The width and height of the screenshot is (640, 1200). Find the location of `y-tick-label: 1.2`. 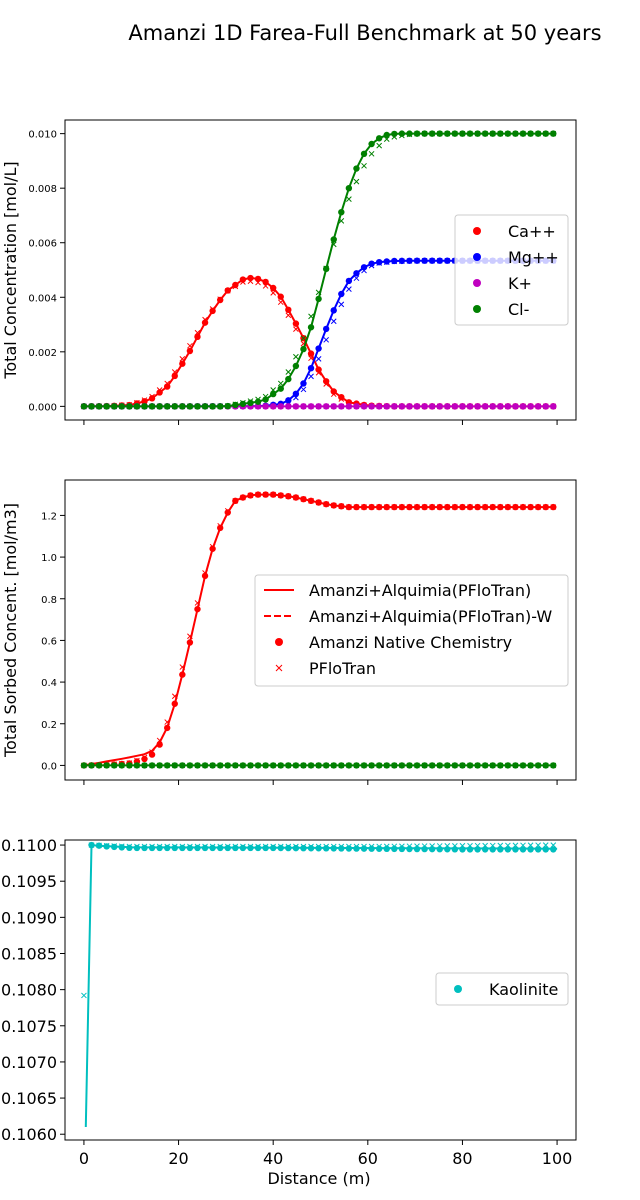

y-tick-label: 1.2 is located at coordinates (49, 516).